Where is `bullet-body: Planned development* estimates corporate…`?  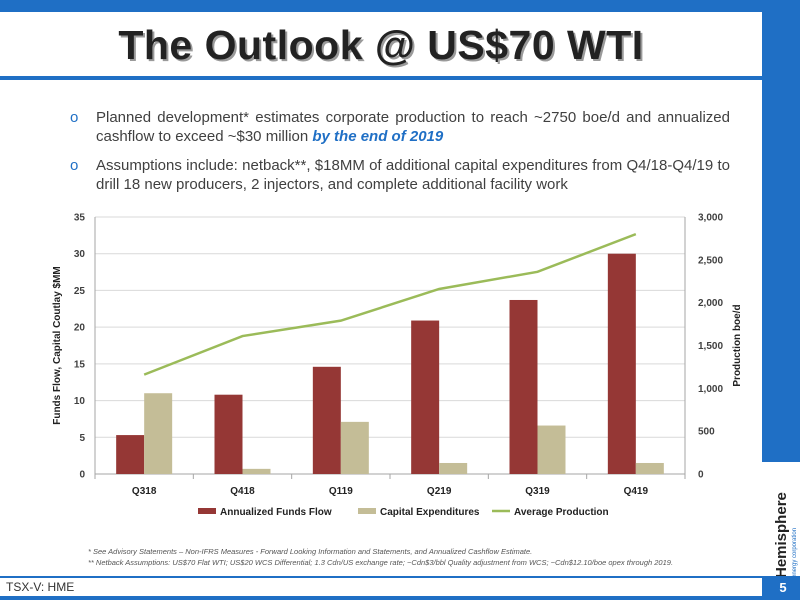
bullet-body: Planned development* estimates corporate… is located at coordinates (413, 127).